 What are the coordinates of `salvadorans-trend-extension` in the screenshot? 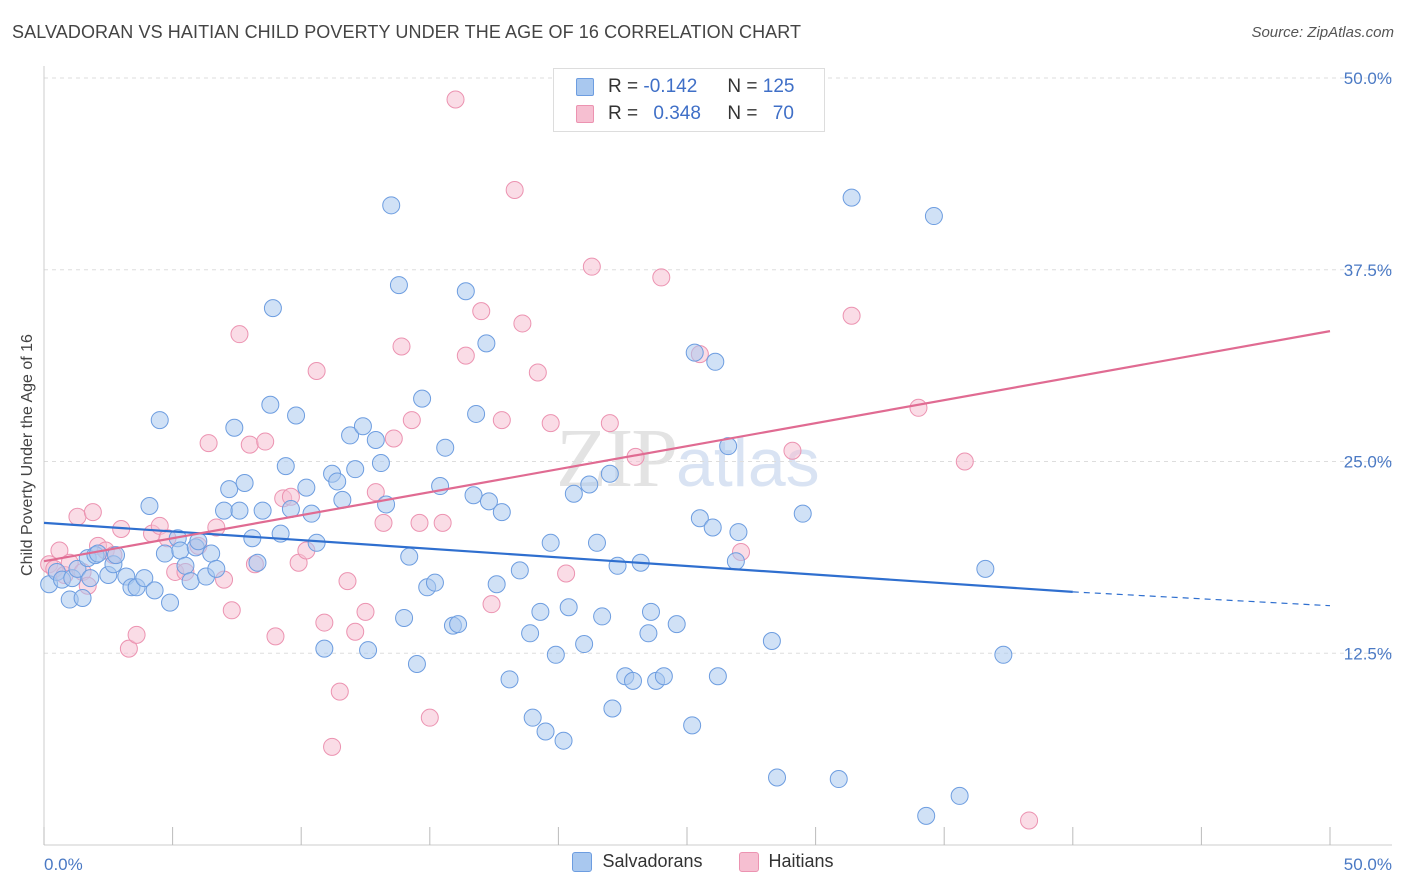 It's located at (1201, 599).